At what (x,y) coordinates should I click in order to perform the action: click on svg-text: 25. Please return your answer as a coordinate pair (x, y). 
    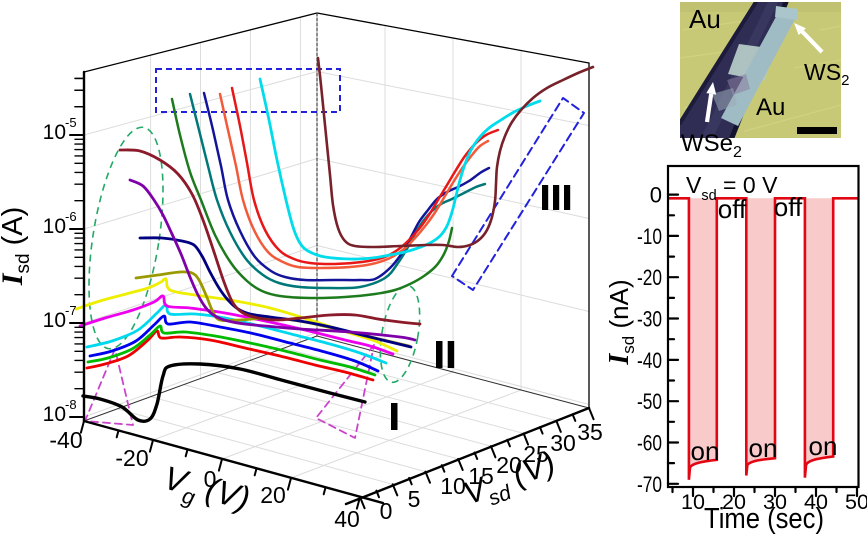
    Looking at the image, I should click on (536, 454).